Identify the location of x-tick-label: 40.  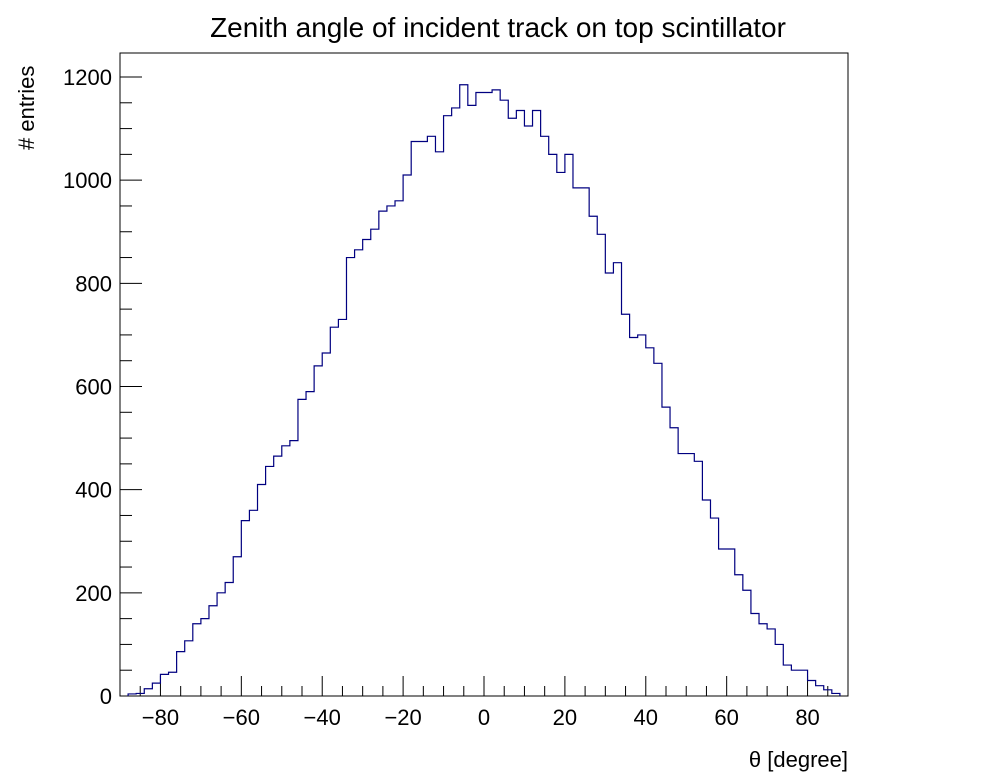
(646, 717).